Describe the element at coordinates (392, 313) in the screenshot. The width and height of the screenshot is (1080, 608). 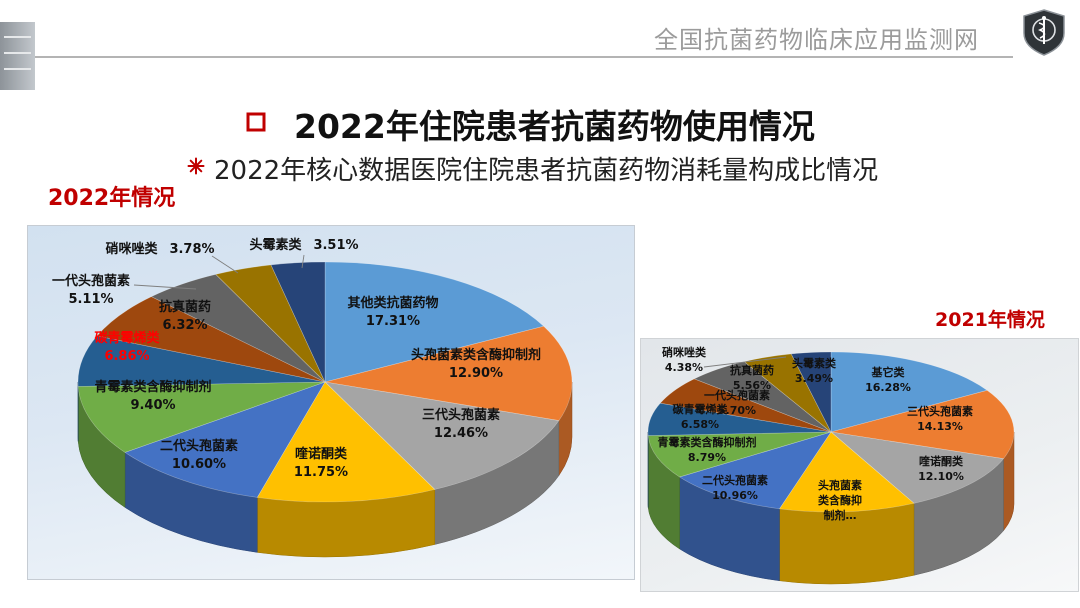
I see `pie-data-label: 其他类抗菌药物 17.31%` at that location.